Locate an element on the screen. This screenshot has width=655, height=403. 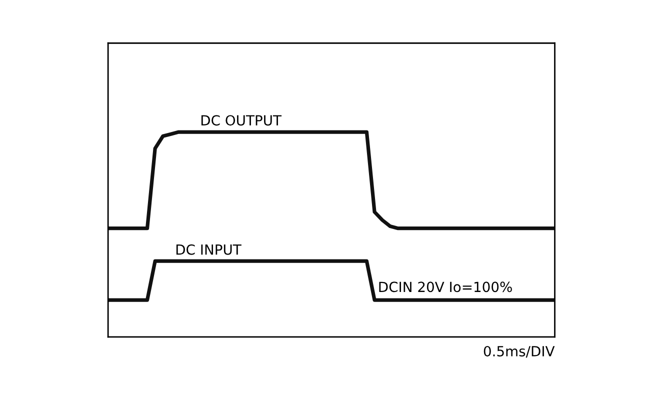
annotation: DC INPUT is located at coordinates (209, 249).